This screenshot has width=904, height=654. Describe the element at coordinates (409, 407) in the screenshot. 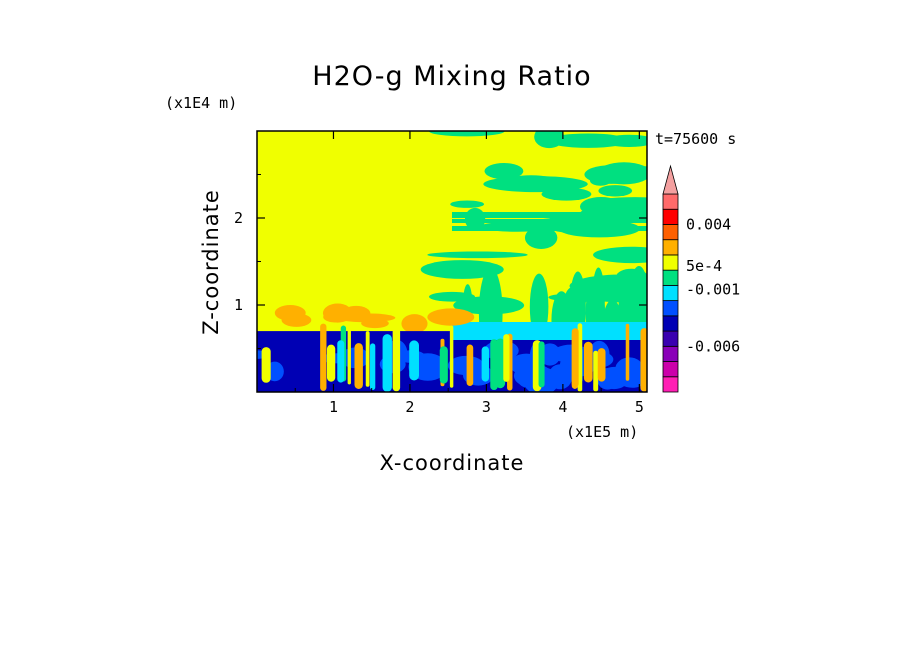

I see `x-tick-label: 2` at that location.